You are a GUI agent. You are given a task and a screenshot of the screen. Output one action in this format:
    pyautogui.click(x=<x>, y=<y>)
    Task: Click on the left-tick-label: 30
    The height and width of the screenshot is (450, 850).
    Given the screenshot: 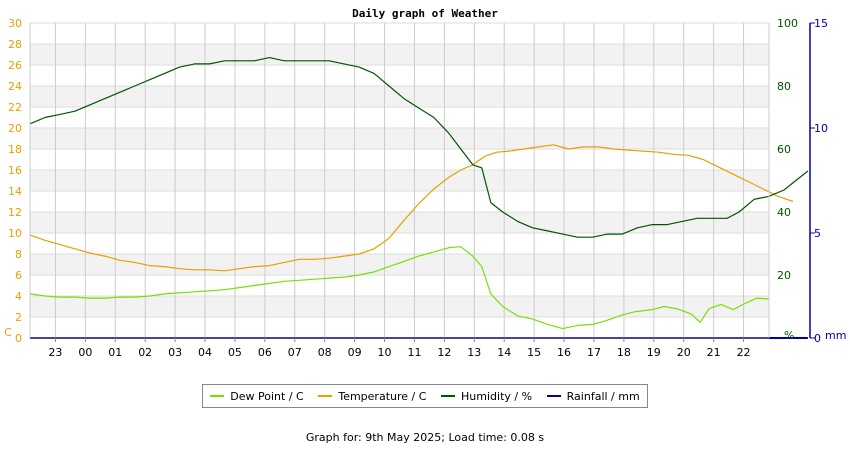 What is the action you would take?
    pyautogui.click(x=15, y=23)
    